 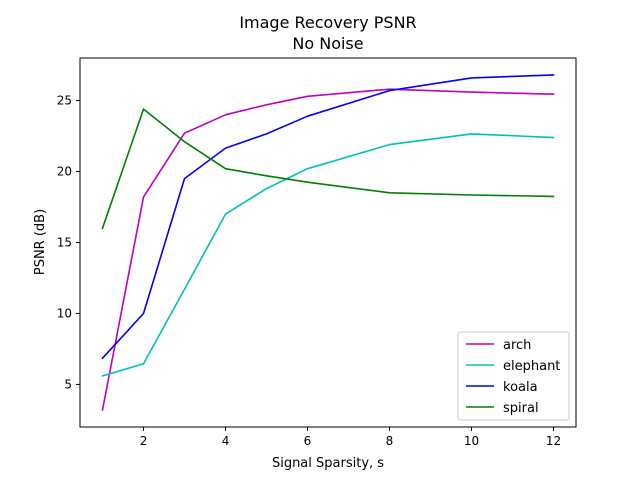 I want to click on y-tick-label: 20, so click(x=64, y=172).